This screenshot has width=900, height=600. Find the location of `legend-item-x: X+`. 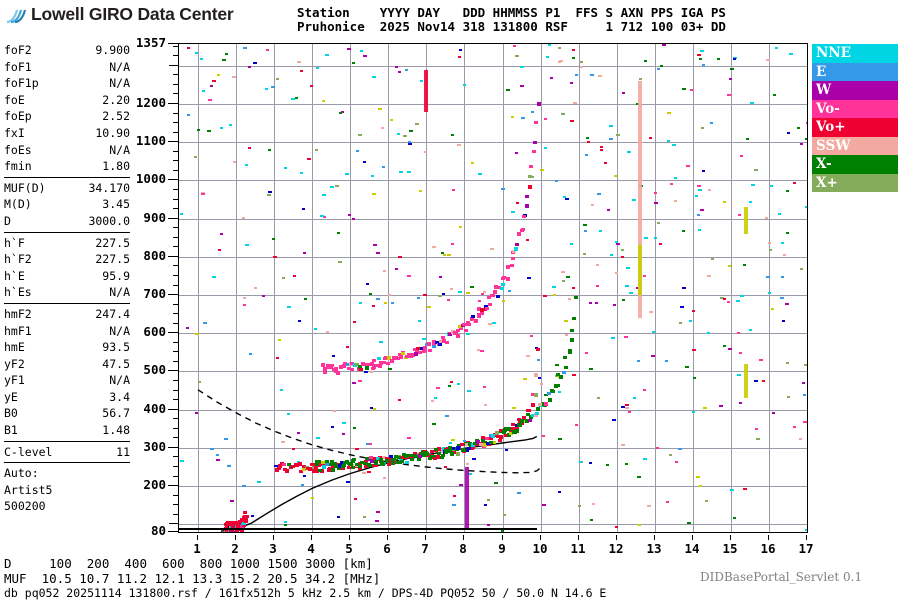

legend-item-x: X+ is located at coordinates (855, 182).